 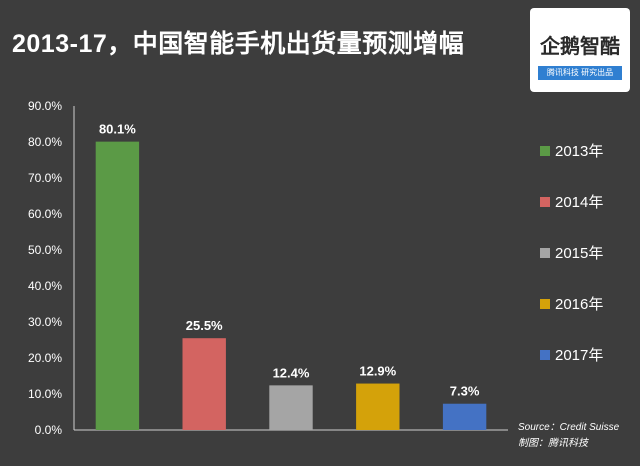 What do you see at coordinates (579, 304) in the screenshot?
I see `legend-label: 2016年` at bounding box center [579, 304].